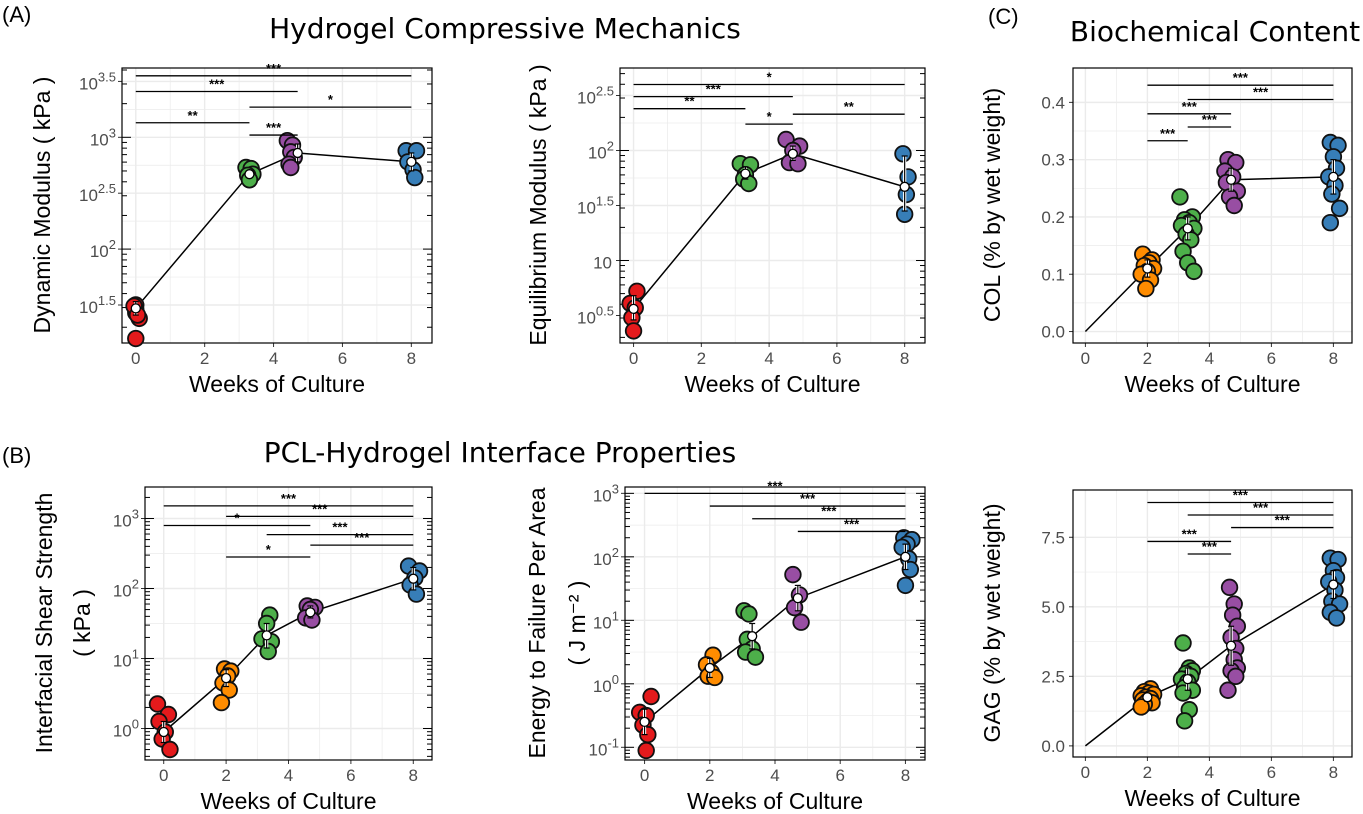  What do you see at coordinates (992, 622) in the screenshot?
I see `y-axis-title: GAG (% by wet weight)` at bounding box center [992, 622].